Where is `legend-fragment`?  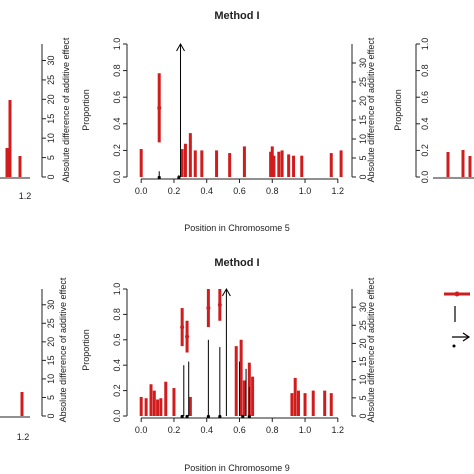
legend-fragment is located at coordinates (457, 319).